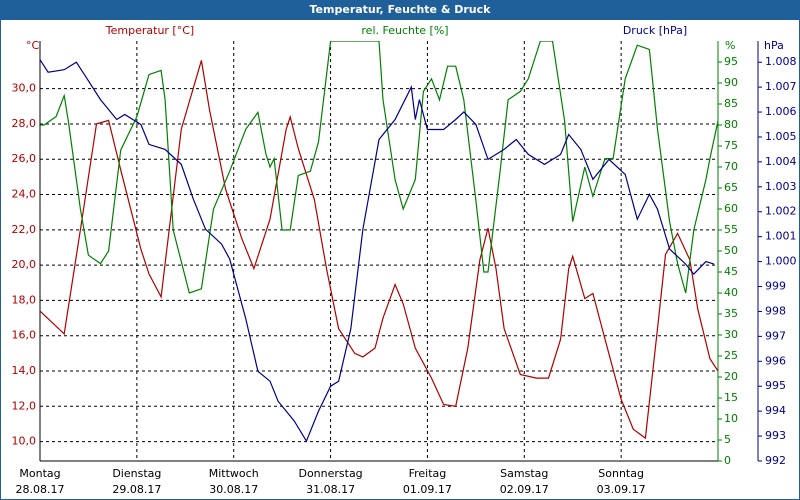 This screenshot has height=500, width=800. What do you see at coordinates (781, 261) in the screenshot?
I see `y3-tick-label: 1.000` at bounding box center [781, 261].